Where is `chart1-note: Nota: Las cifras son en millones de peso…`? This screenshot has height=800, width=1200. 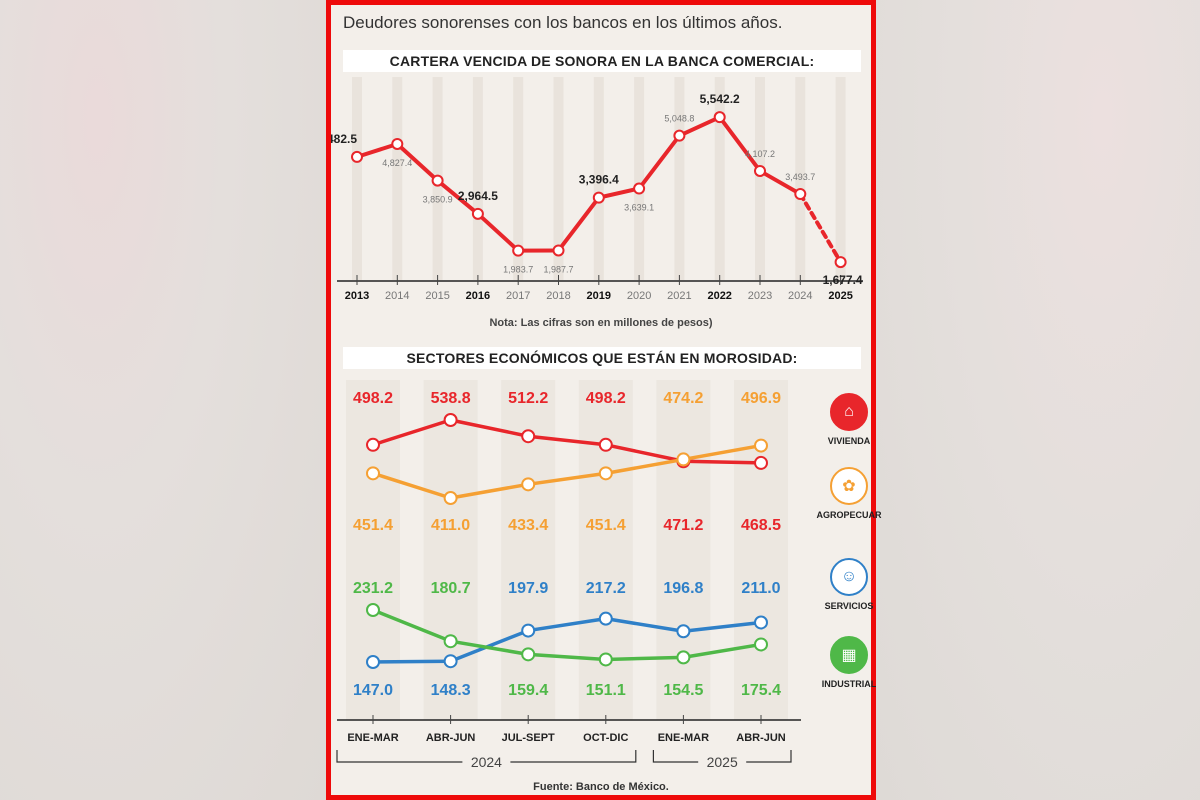
chart1-note: Nota: Las cifras son en millones de peso… is located at coordinates (601, 323).